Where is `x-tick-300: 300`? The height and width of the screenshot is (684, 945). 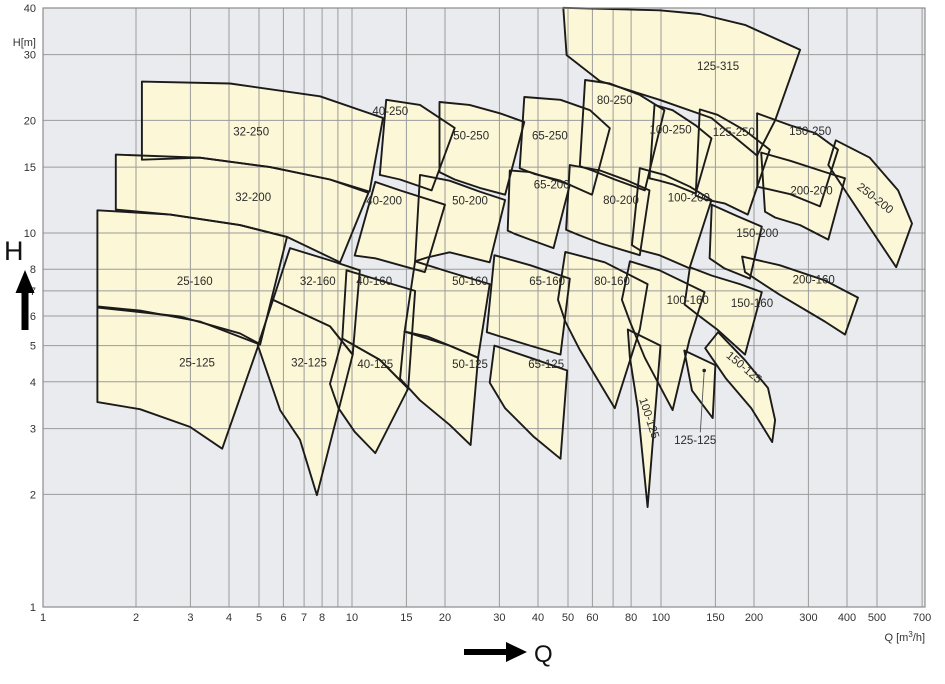 x-tick-300: 300 is located at coordinates (808, 618).